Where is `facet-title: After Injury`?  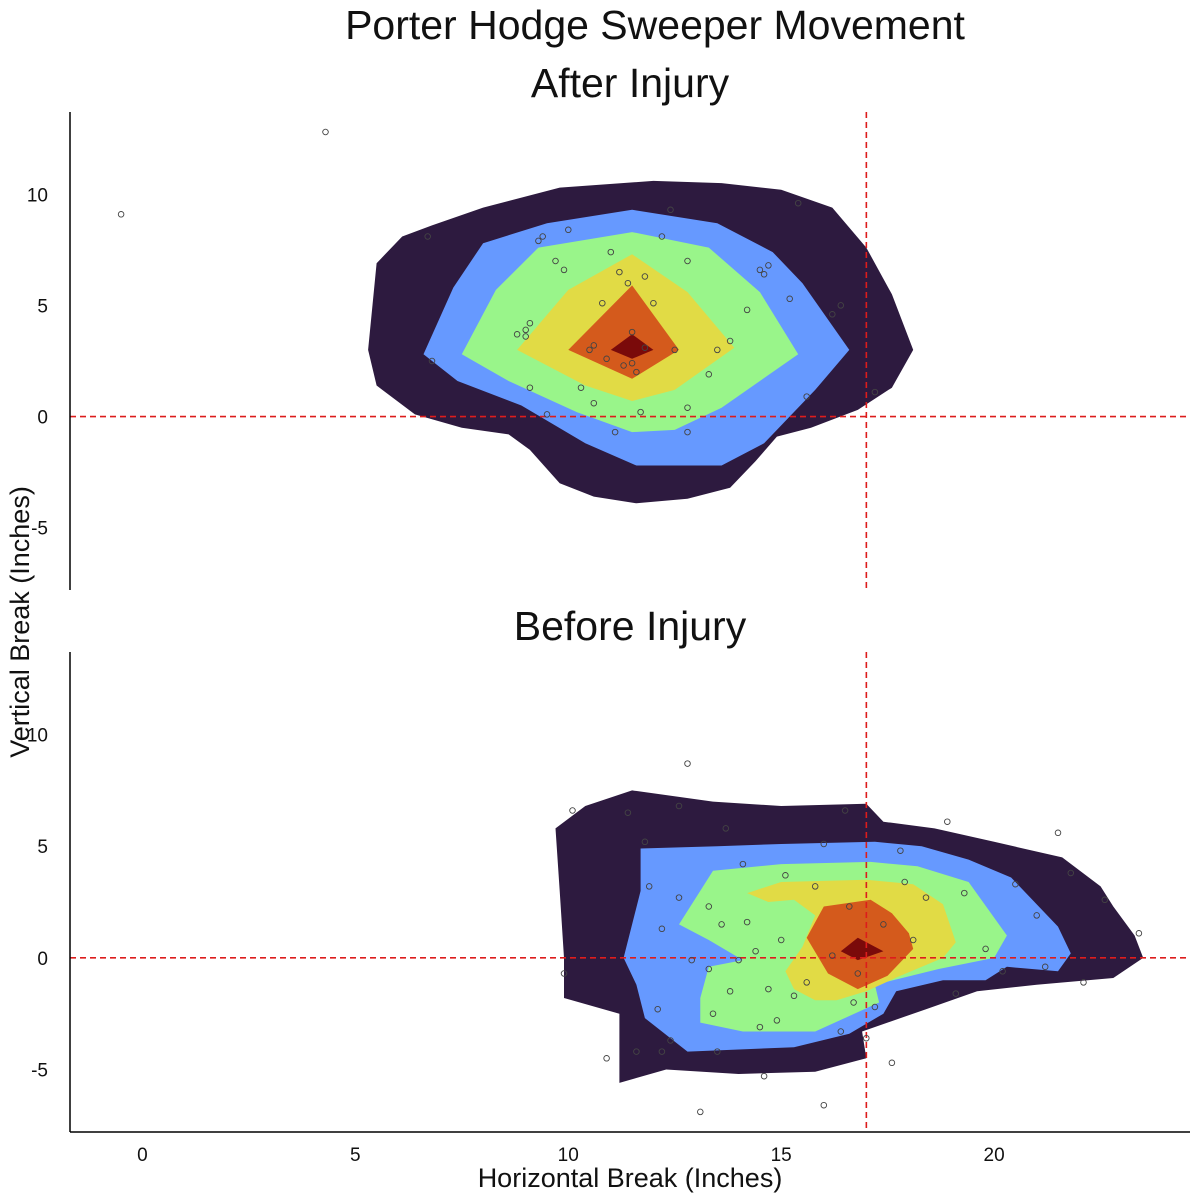 facet-title: After Injury is located at coordinates (630, 83).